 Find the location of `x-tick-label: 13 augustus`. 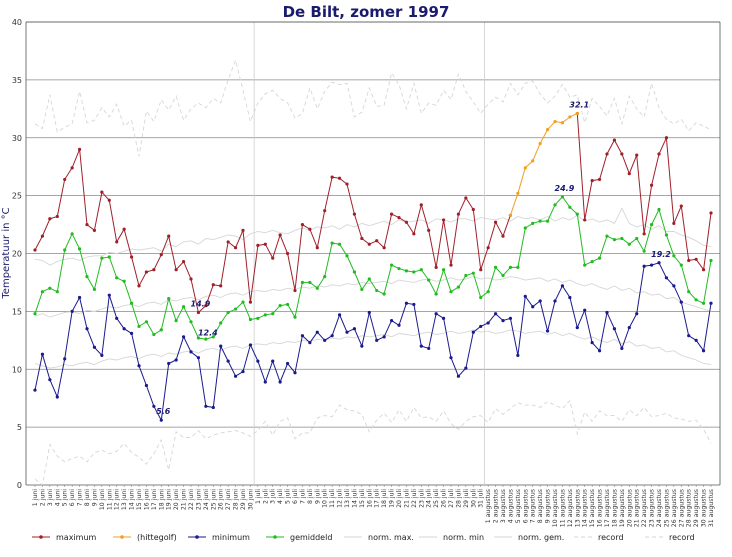

x-tick-label: 13 augustus is located at coordinates (577, 508).